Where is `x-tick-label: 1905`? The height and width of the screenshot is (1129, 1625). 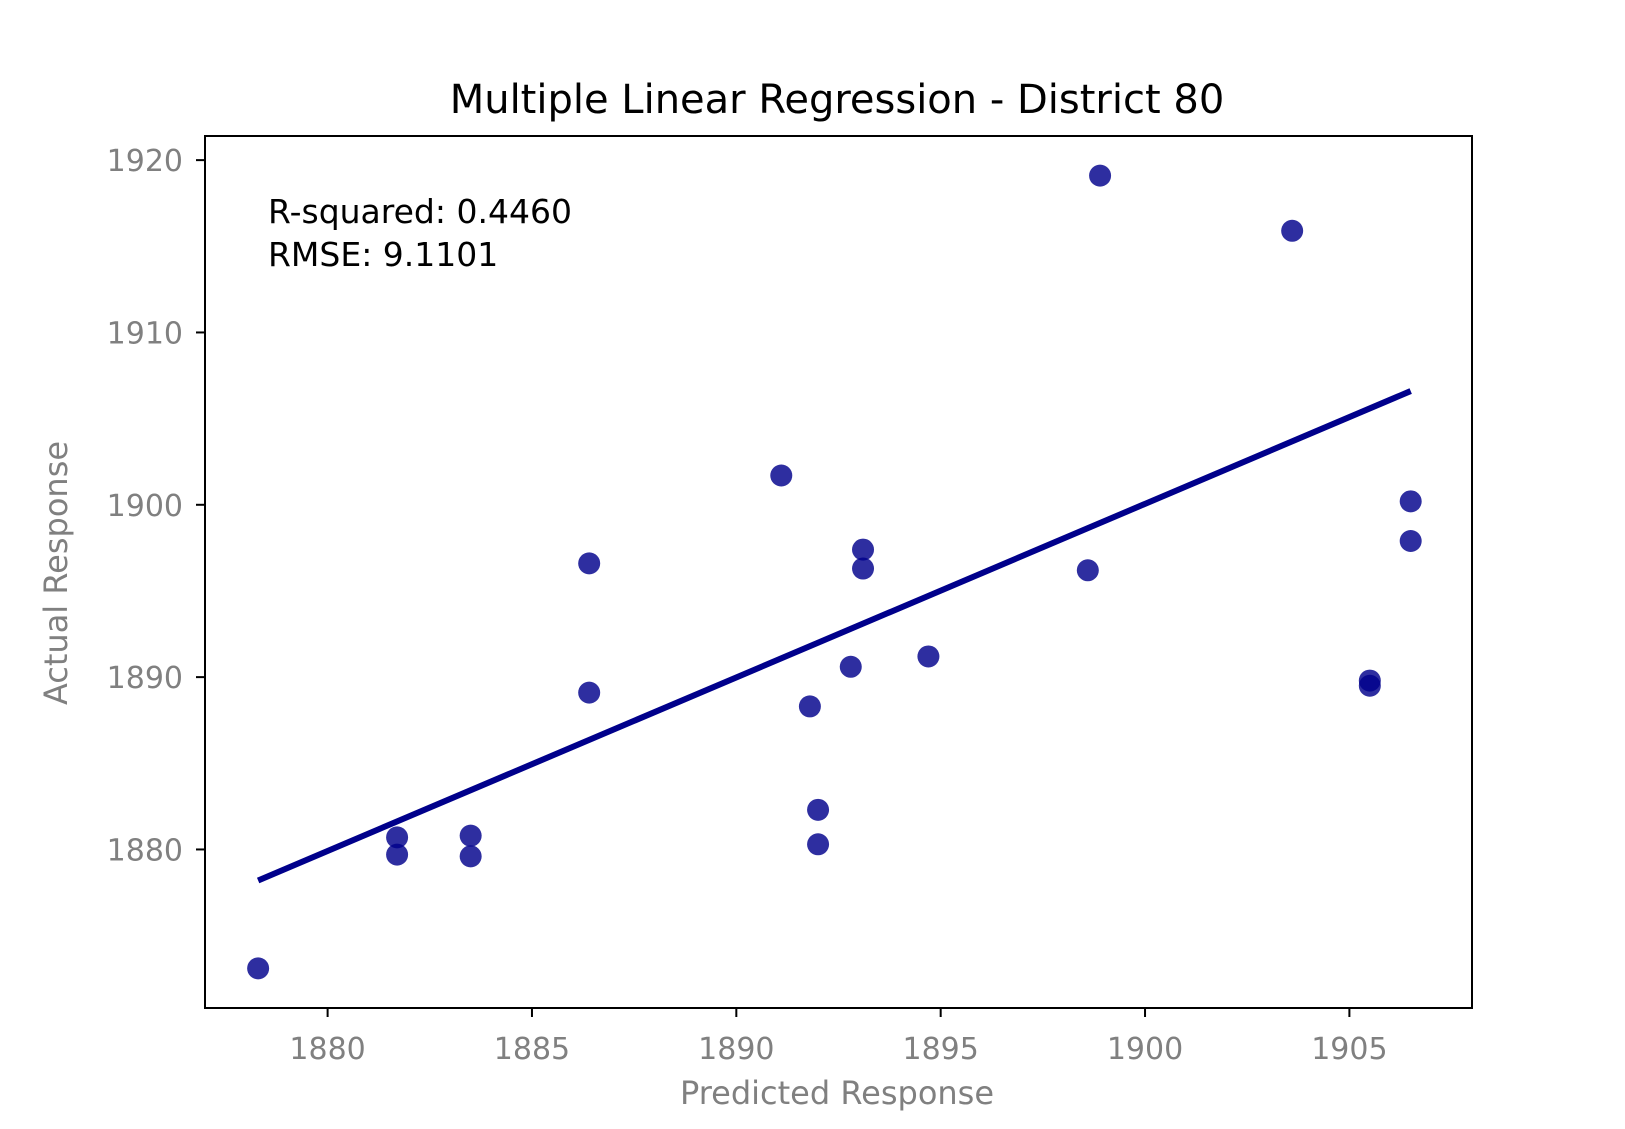 x-tick-label: 1905 is located at coordinates (1349, 1049).